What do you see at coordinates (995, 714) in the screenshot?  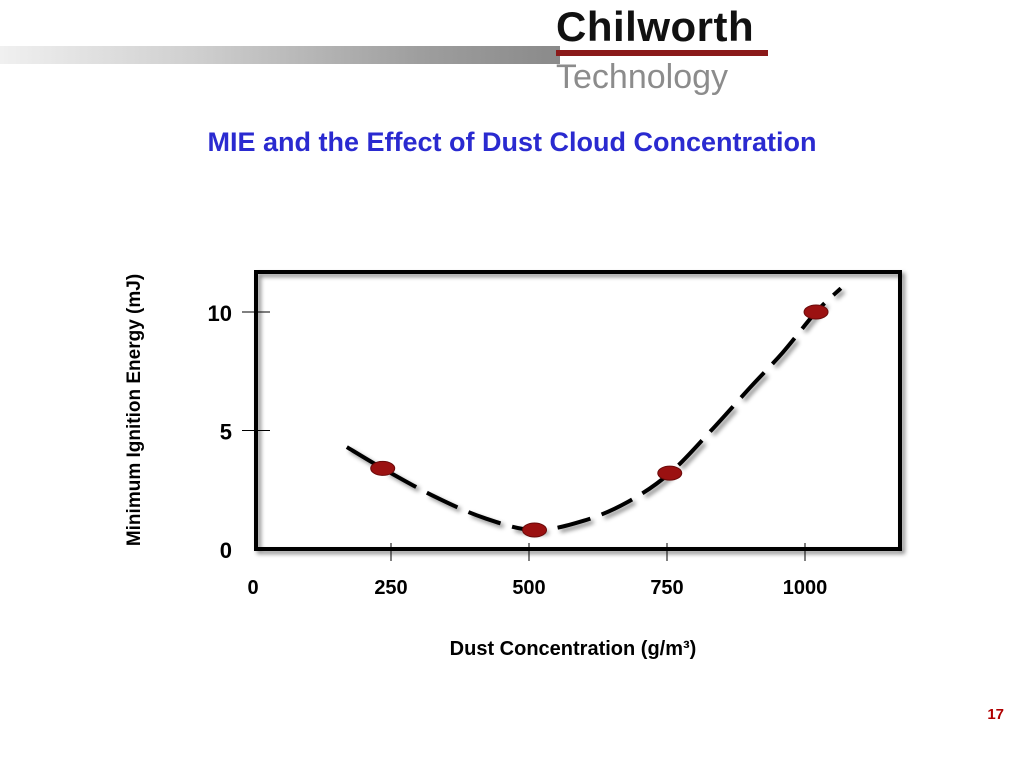 I see `page-number: 17` at bounding box center [995, 714].